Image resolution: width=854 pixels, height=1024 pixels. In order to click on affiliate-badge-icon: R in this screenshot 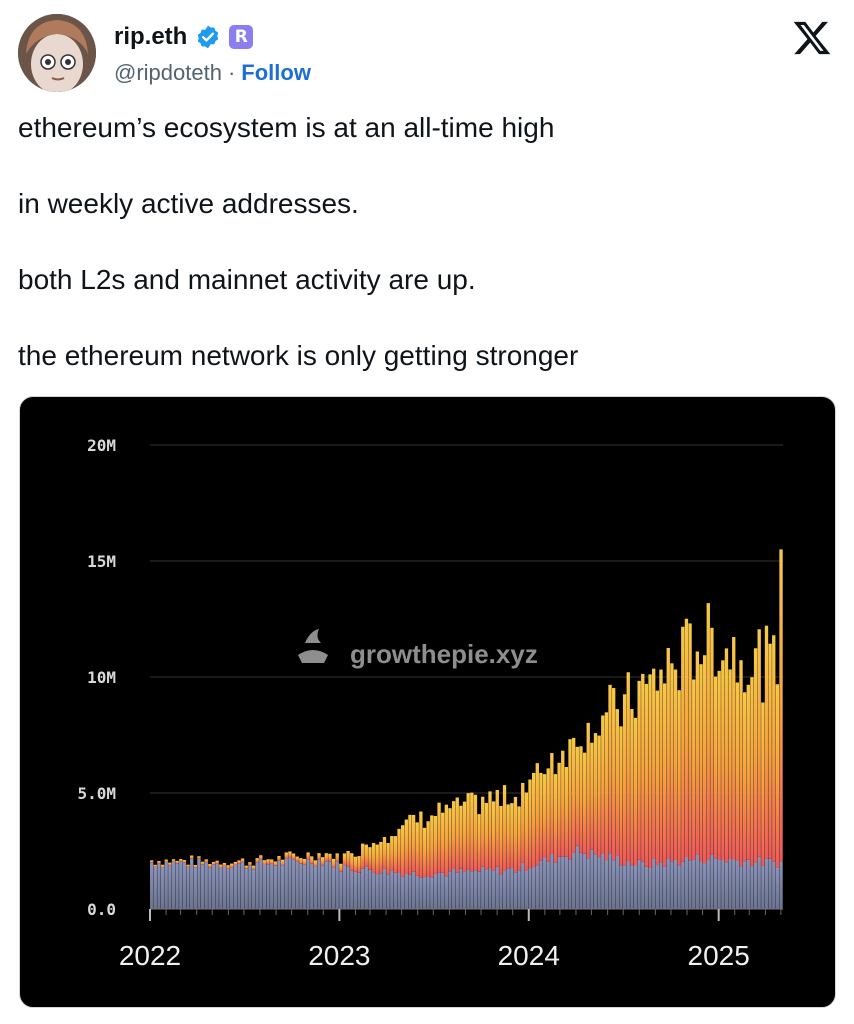, I will do `click(241, 37)`.